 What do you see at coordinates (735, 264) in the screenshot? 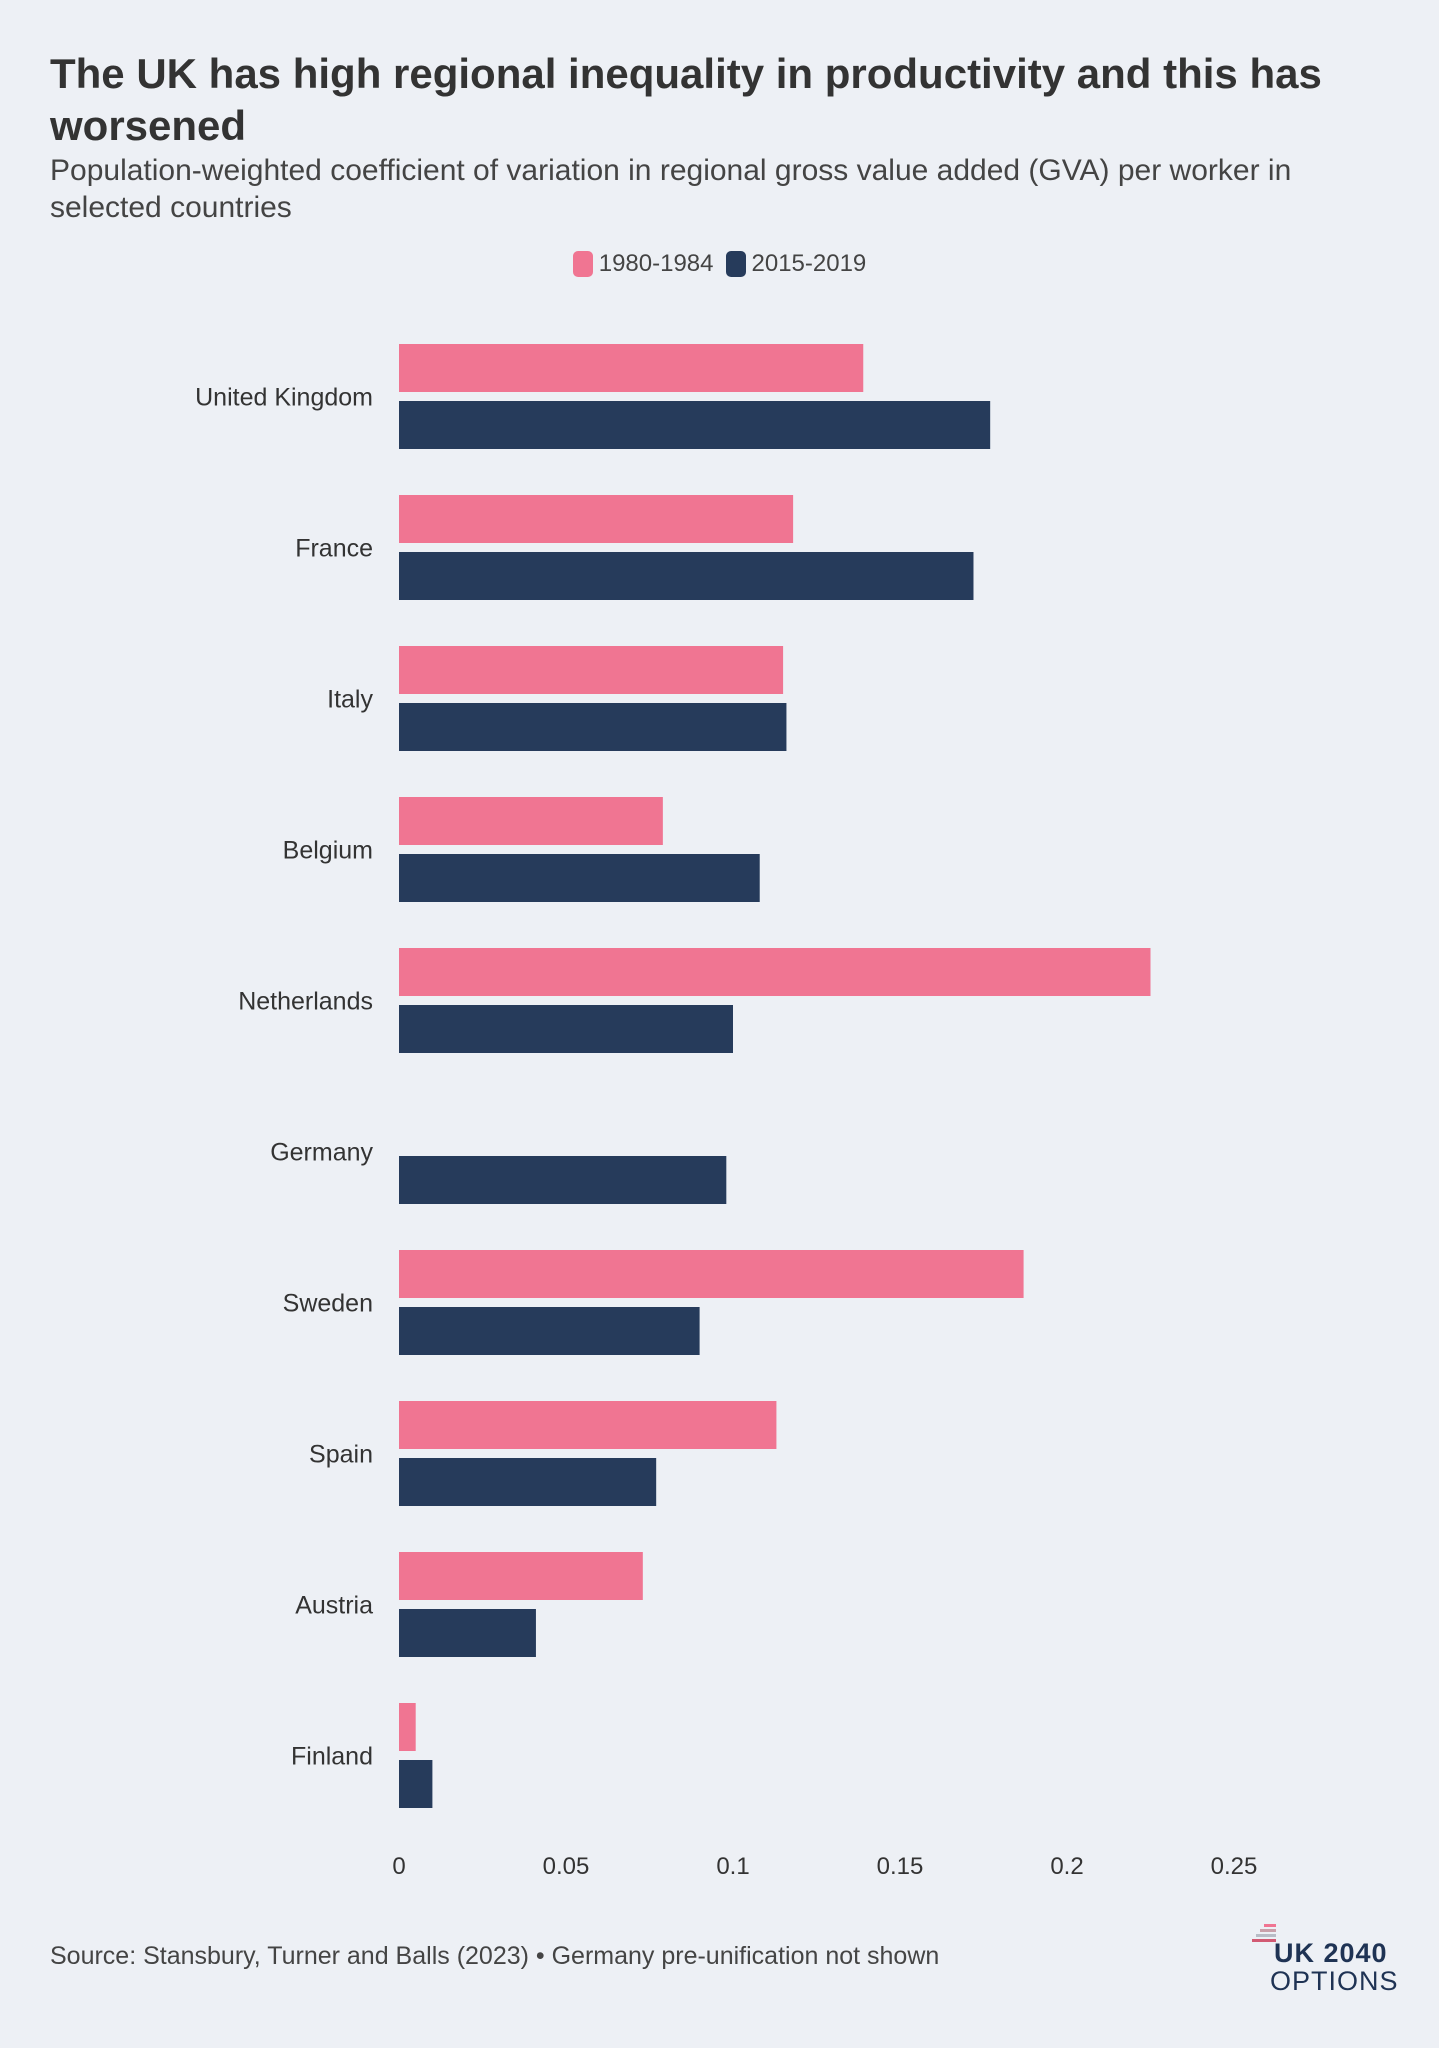
I see `legend-swatch-2015-2019` at bounding box center [735, 264].